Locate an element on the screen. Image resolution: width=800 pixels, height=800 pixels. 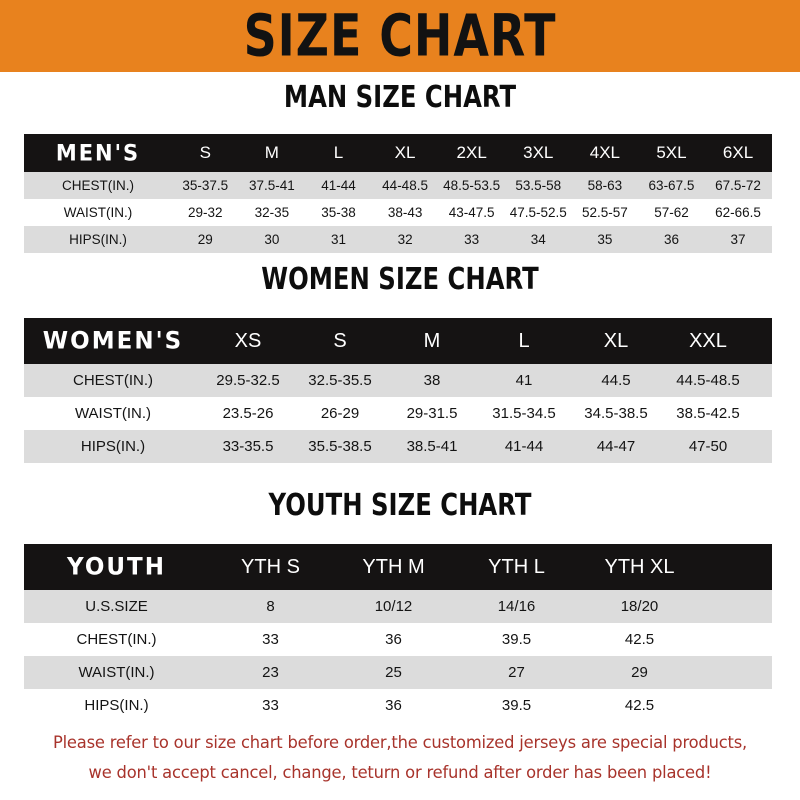
men-size-column-header: L is located at coordinates (338, 152).